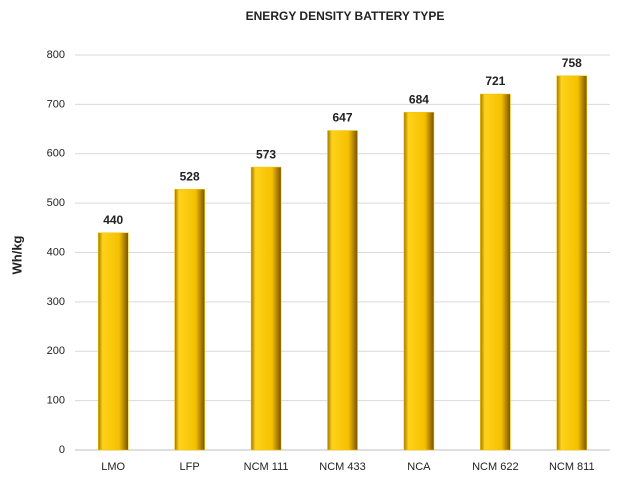  What do you see at coordinates (419, 99) in the screenshot?
I see `data-label: 684` at bounding box center [419, 99].